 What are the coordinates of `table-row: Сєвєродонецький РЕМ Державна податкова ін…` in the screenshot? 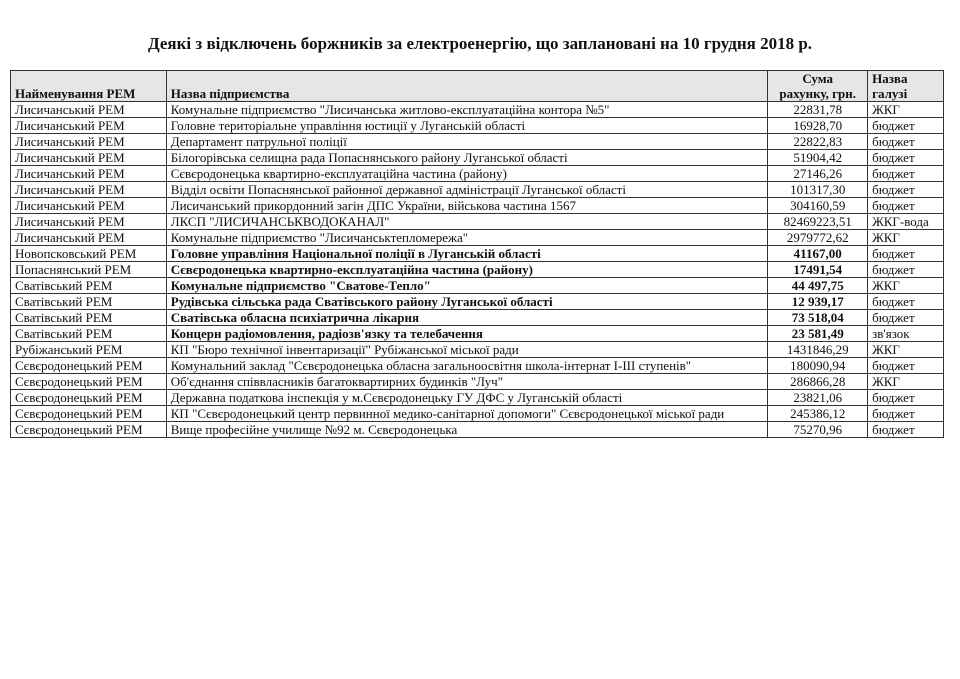 It's located at (477, 397).